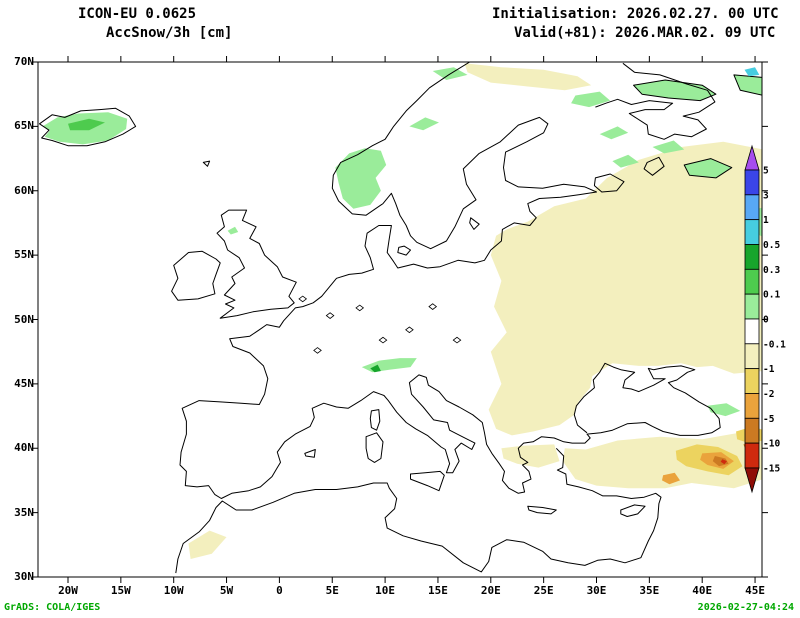  Describe the element at coordinates (771, 444) in the screenshot. I see `legend-value-label: -10` at that location.